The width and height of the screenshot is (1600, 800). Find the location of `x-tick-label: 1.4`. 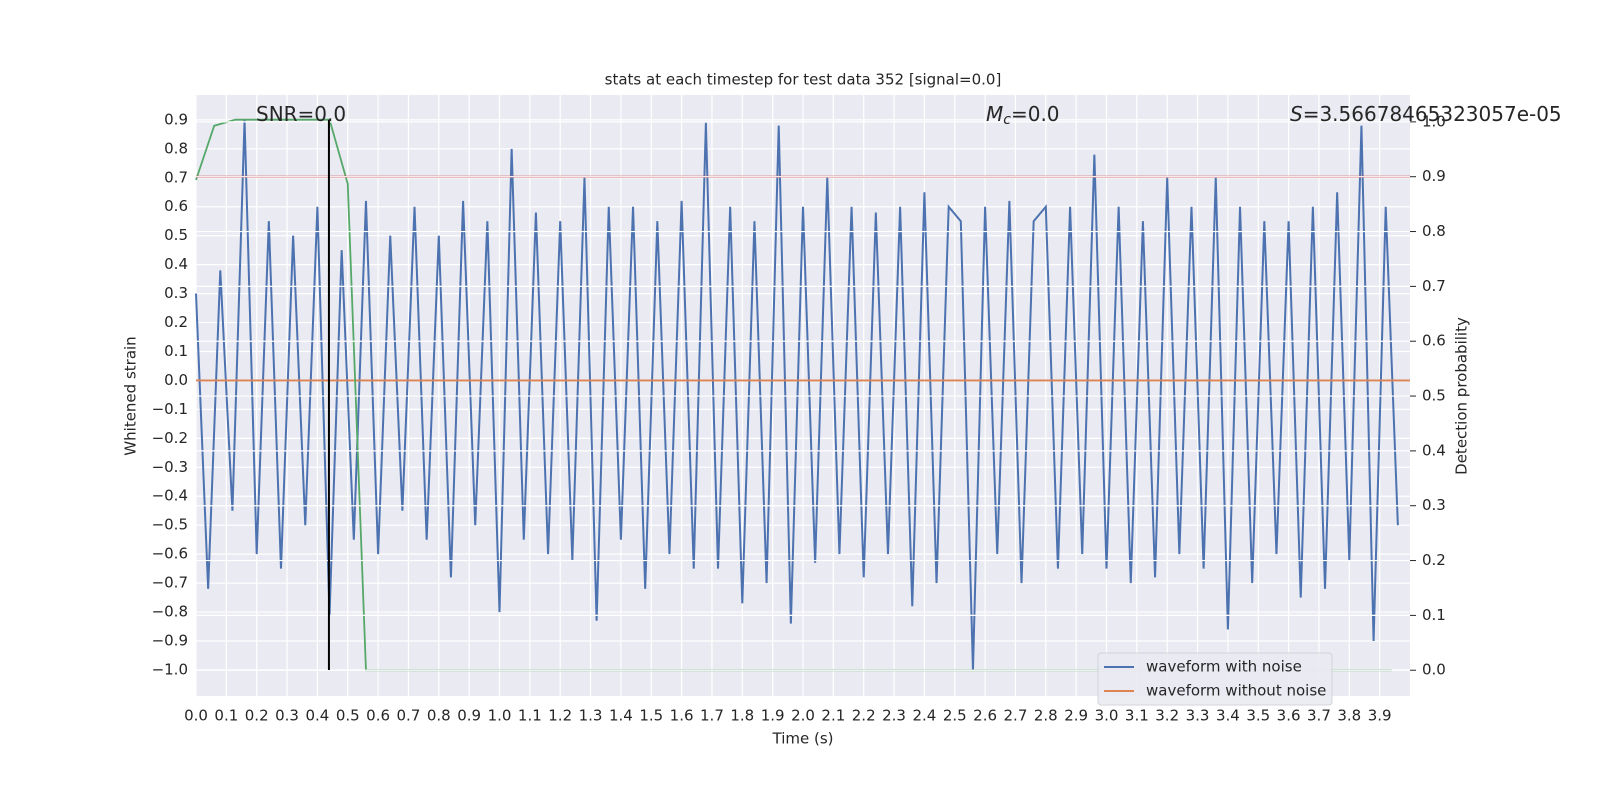

x-tick-label: 1.4 is located at coordinates (621, 716).